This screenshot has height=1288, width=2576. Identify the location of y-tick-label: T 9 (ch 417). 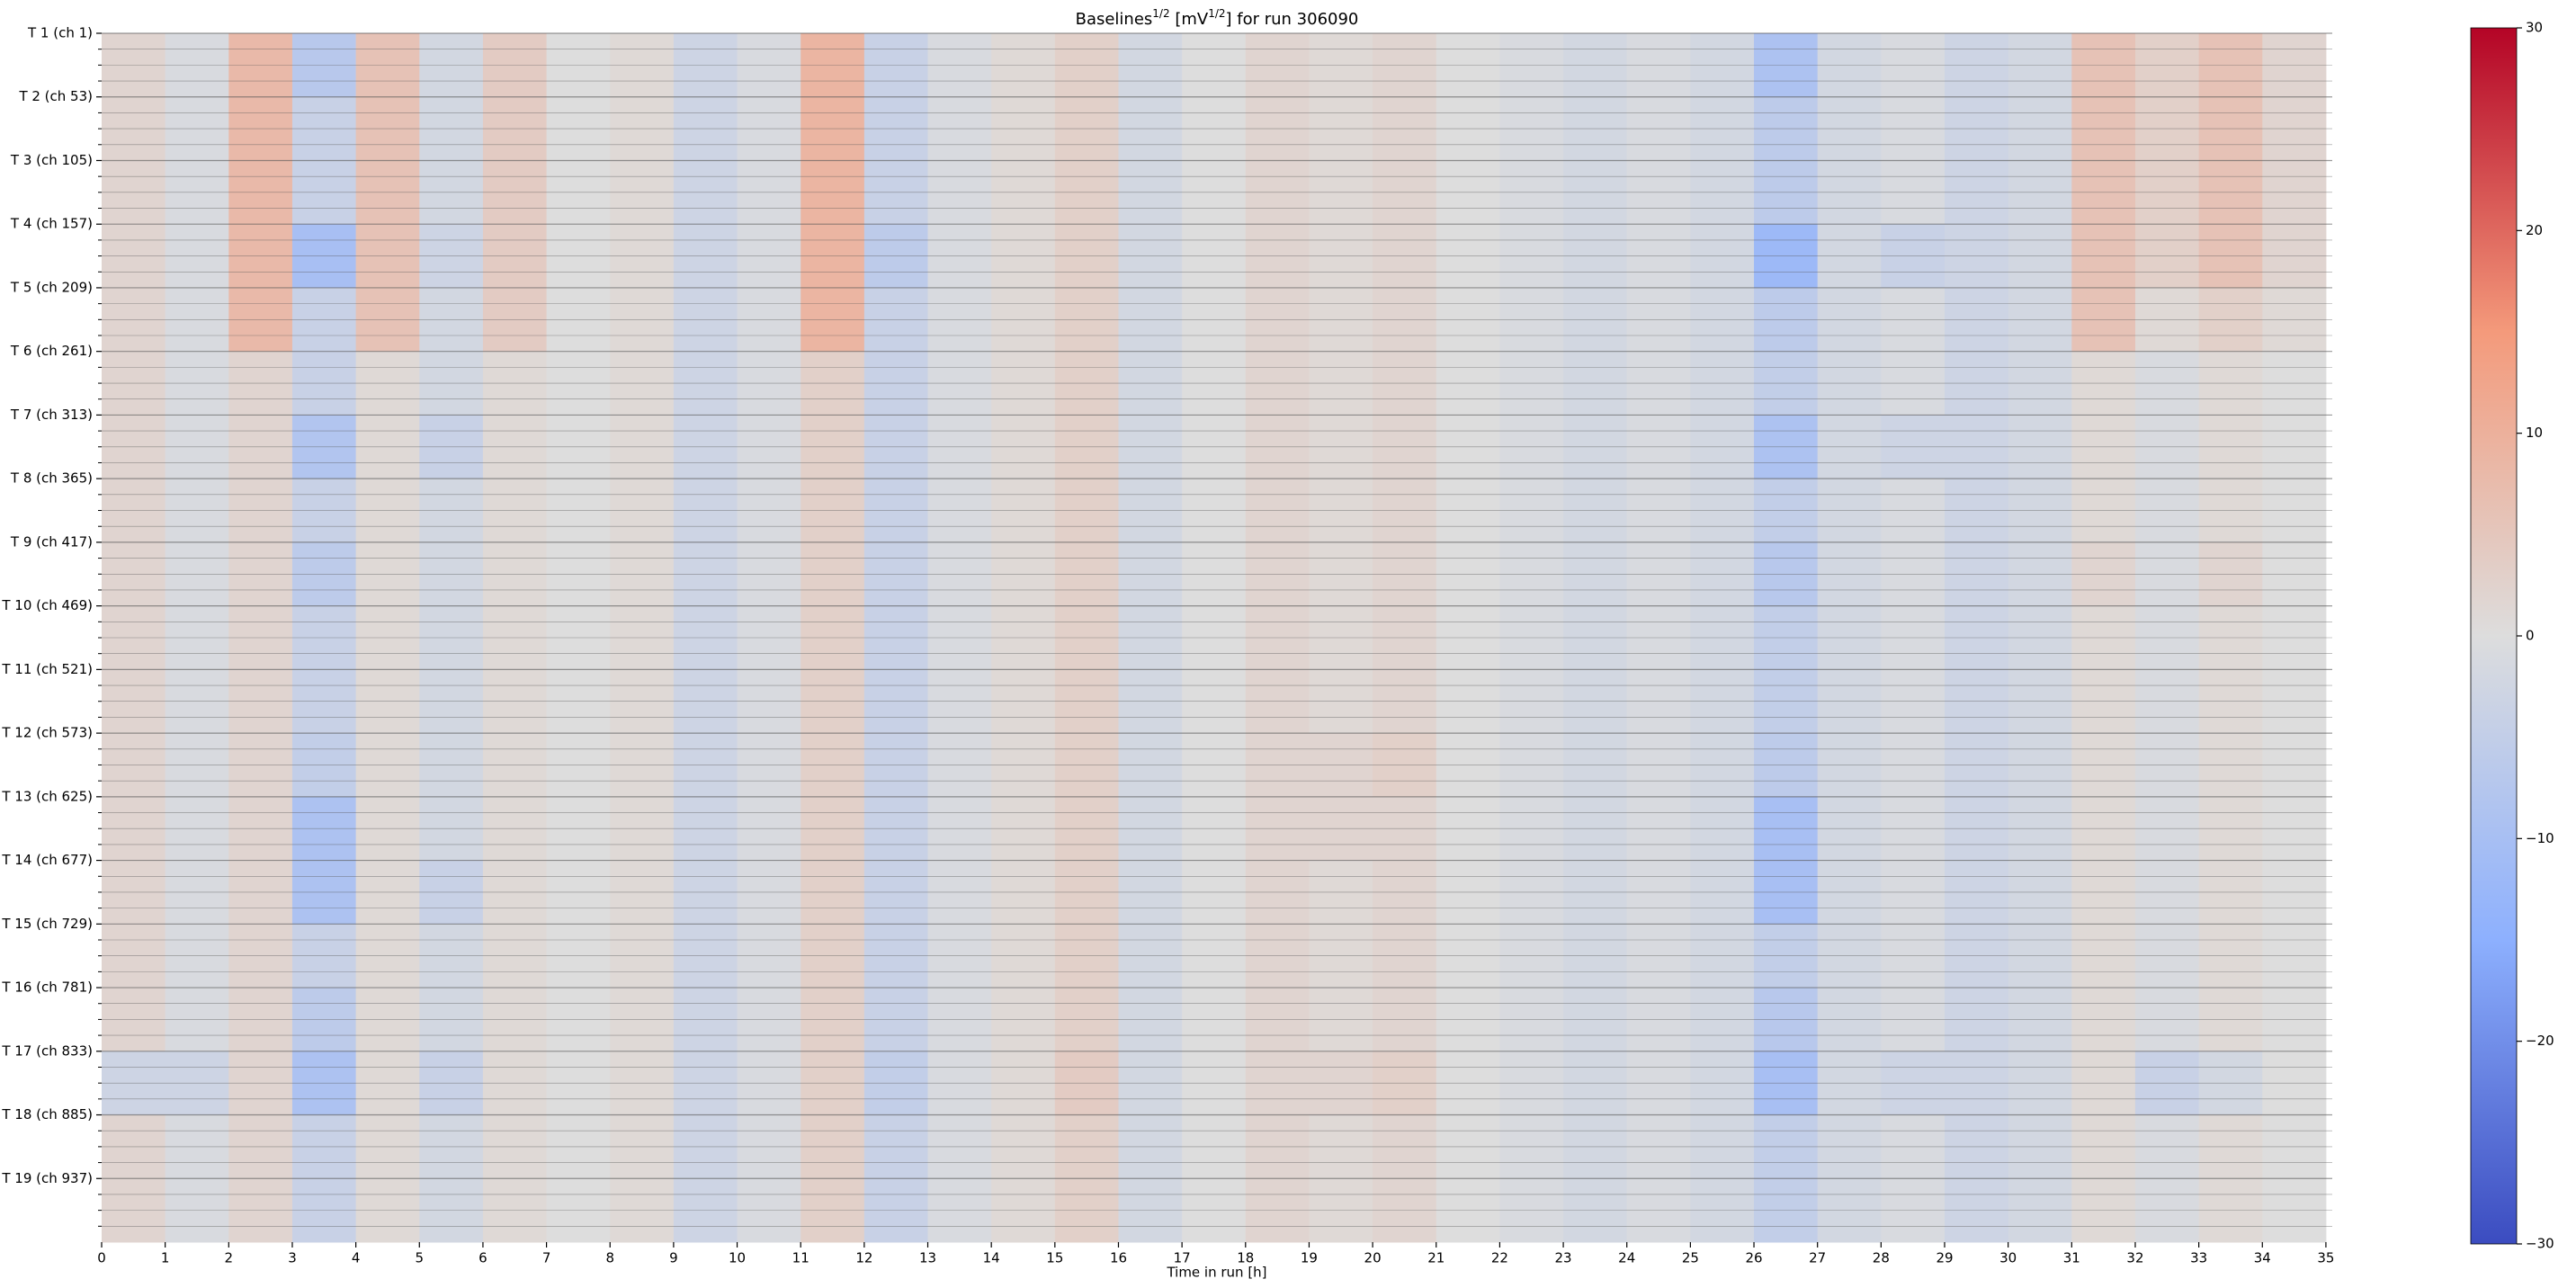
(51, 541).